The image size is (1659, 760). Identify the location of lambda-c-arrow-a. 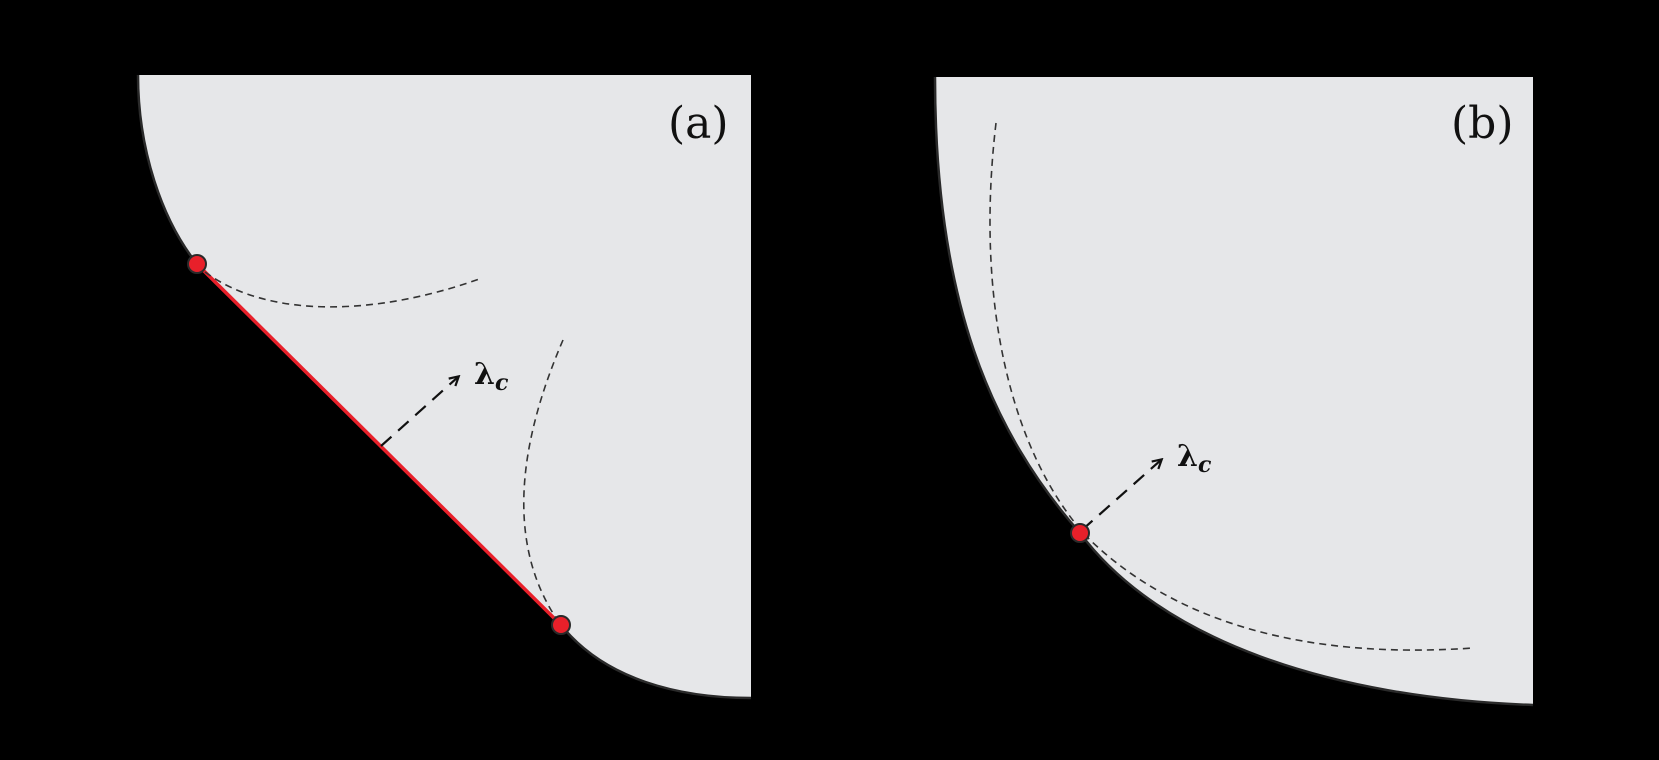
(419, 412).